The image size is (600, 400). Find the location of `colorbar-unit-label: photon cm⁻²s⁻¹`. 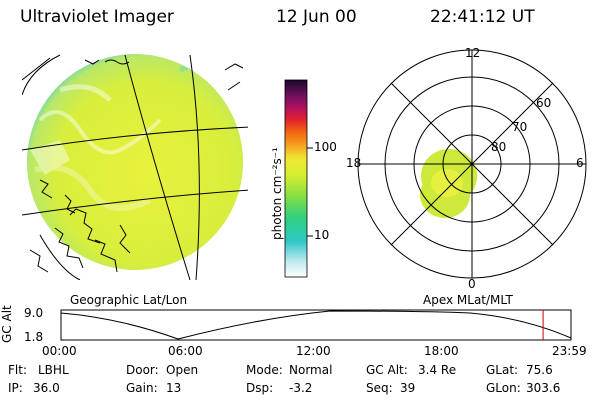

colorbar-unit-label: photon cm⁻²s⁻¹ is located at coordinates (277, 193).